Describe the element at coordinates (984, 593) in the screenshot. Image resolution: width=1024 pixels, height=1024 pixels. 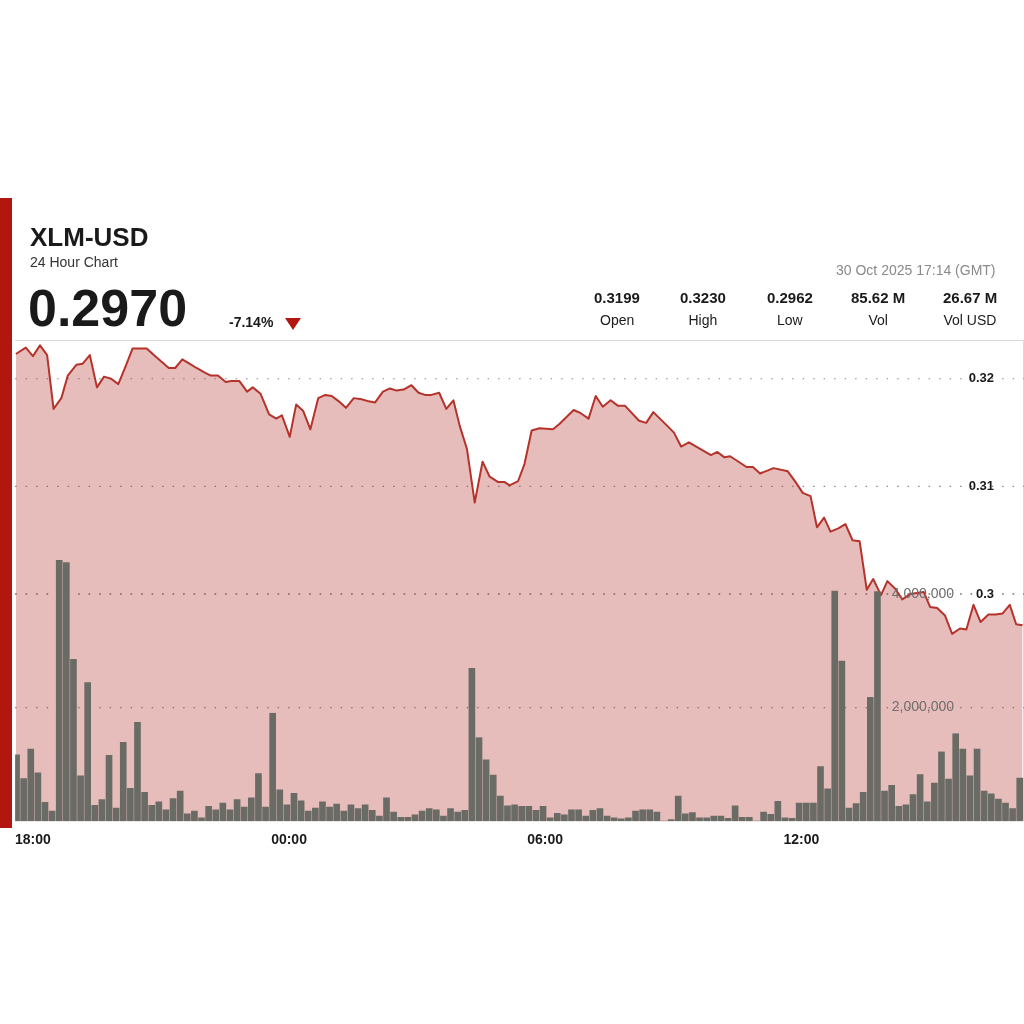
I see `y-tick-label: 0.3` at that location.